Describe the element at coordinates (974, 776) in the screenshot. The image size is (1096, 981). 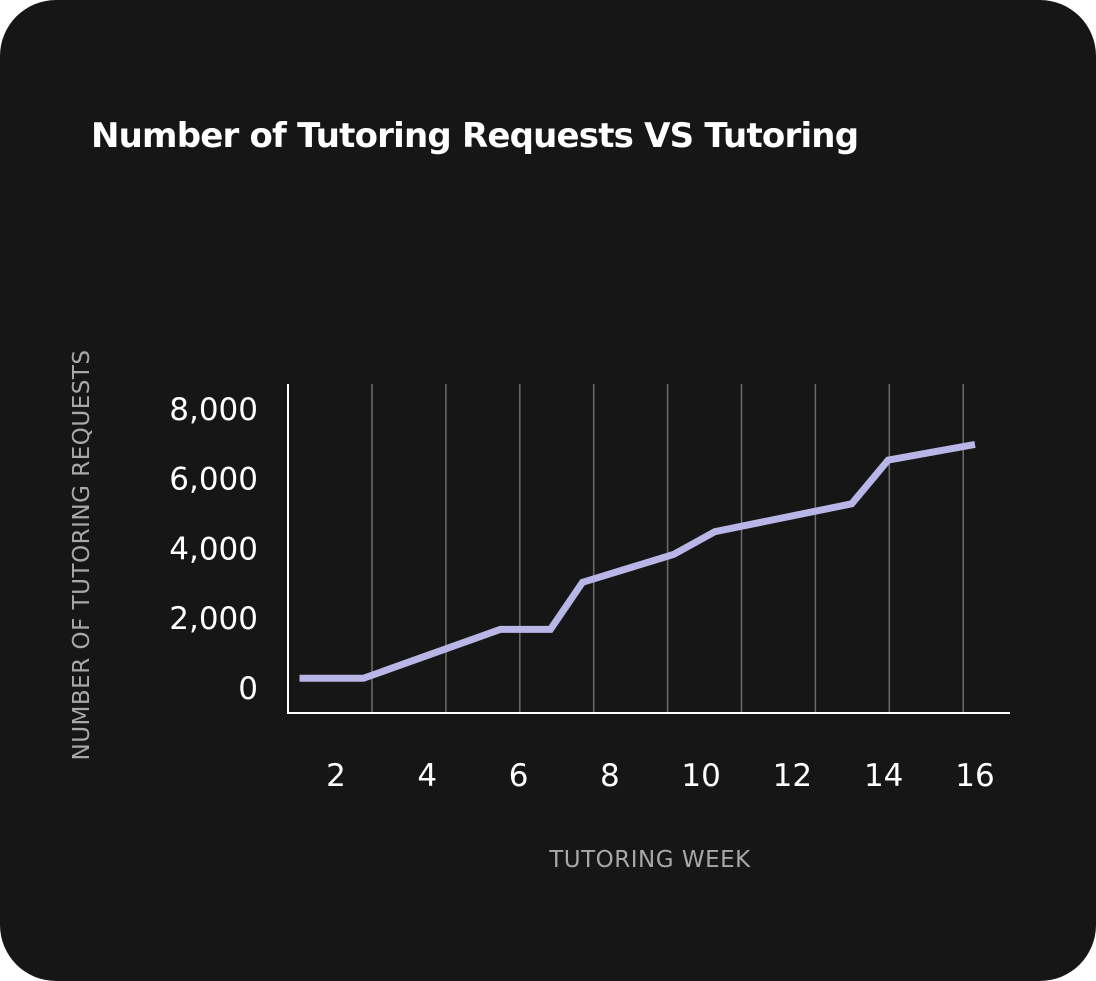
I see `x-tick-label: 16` at that location.